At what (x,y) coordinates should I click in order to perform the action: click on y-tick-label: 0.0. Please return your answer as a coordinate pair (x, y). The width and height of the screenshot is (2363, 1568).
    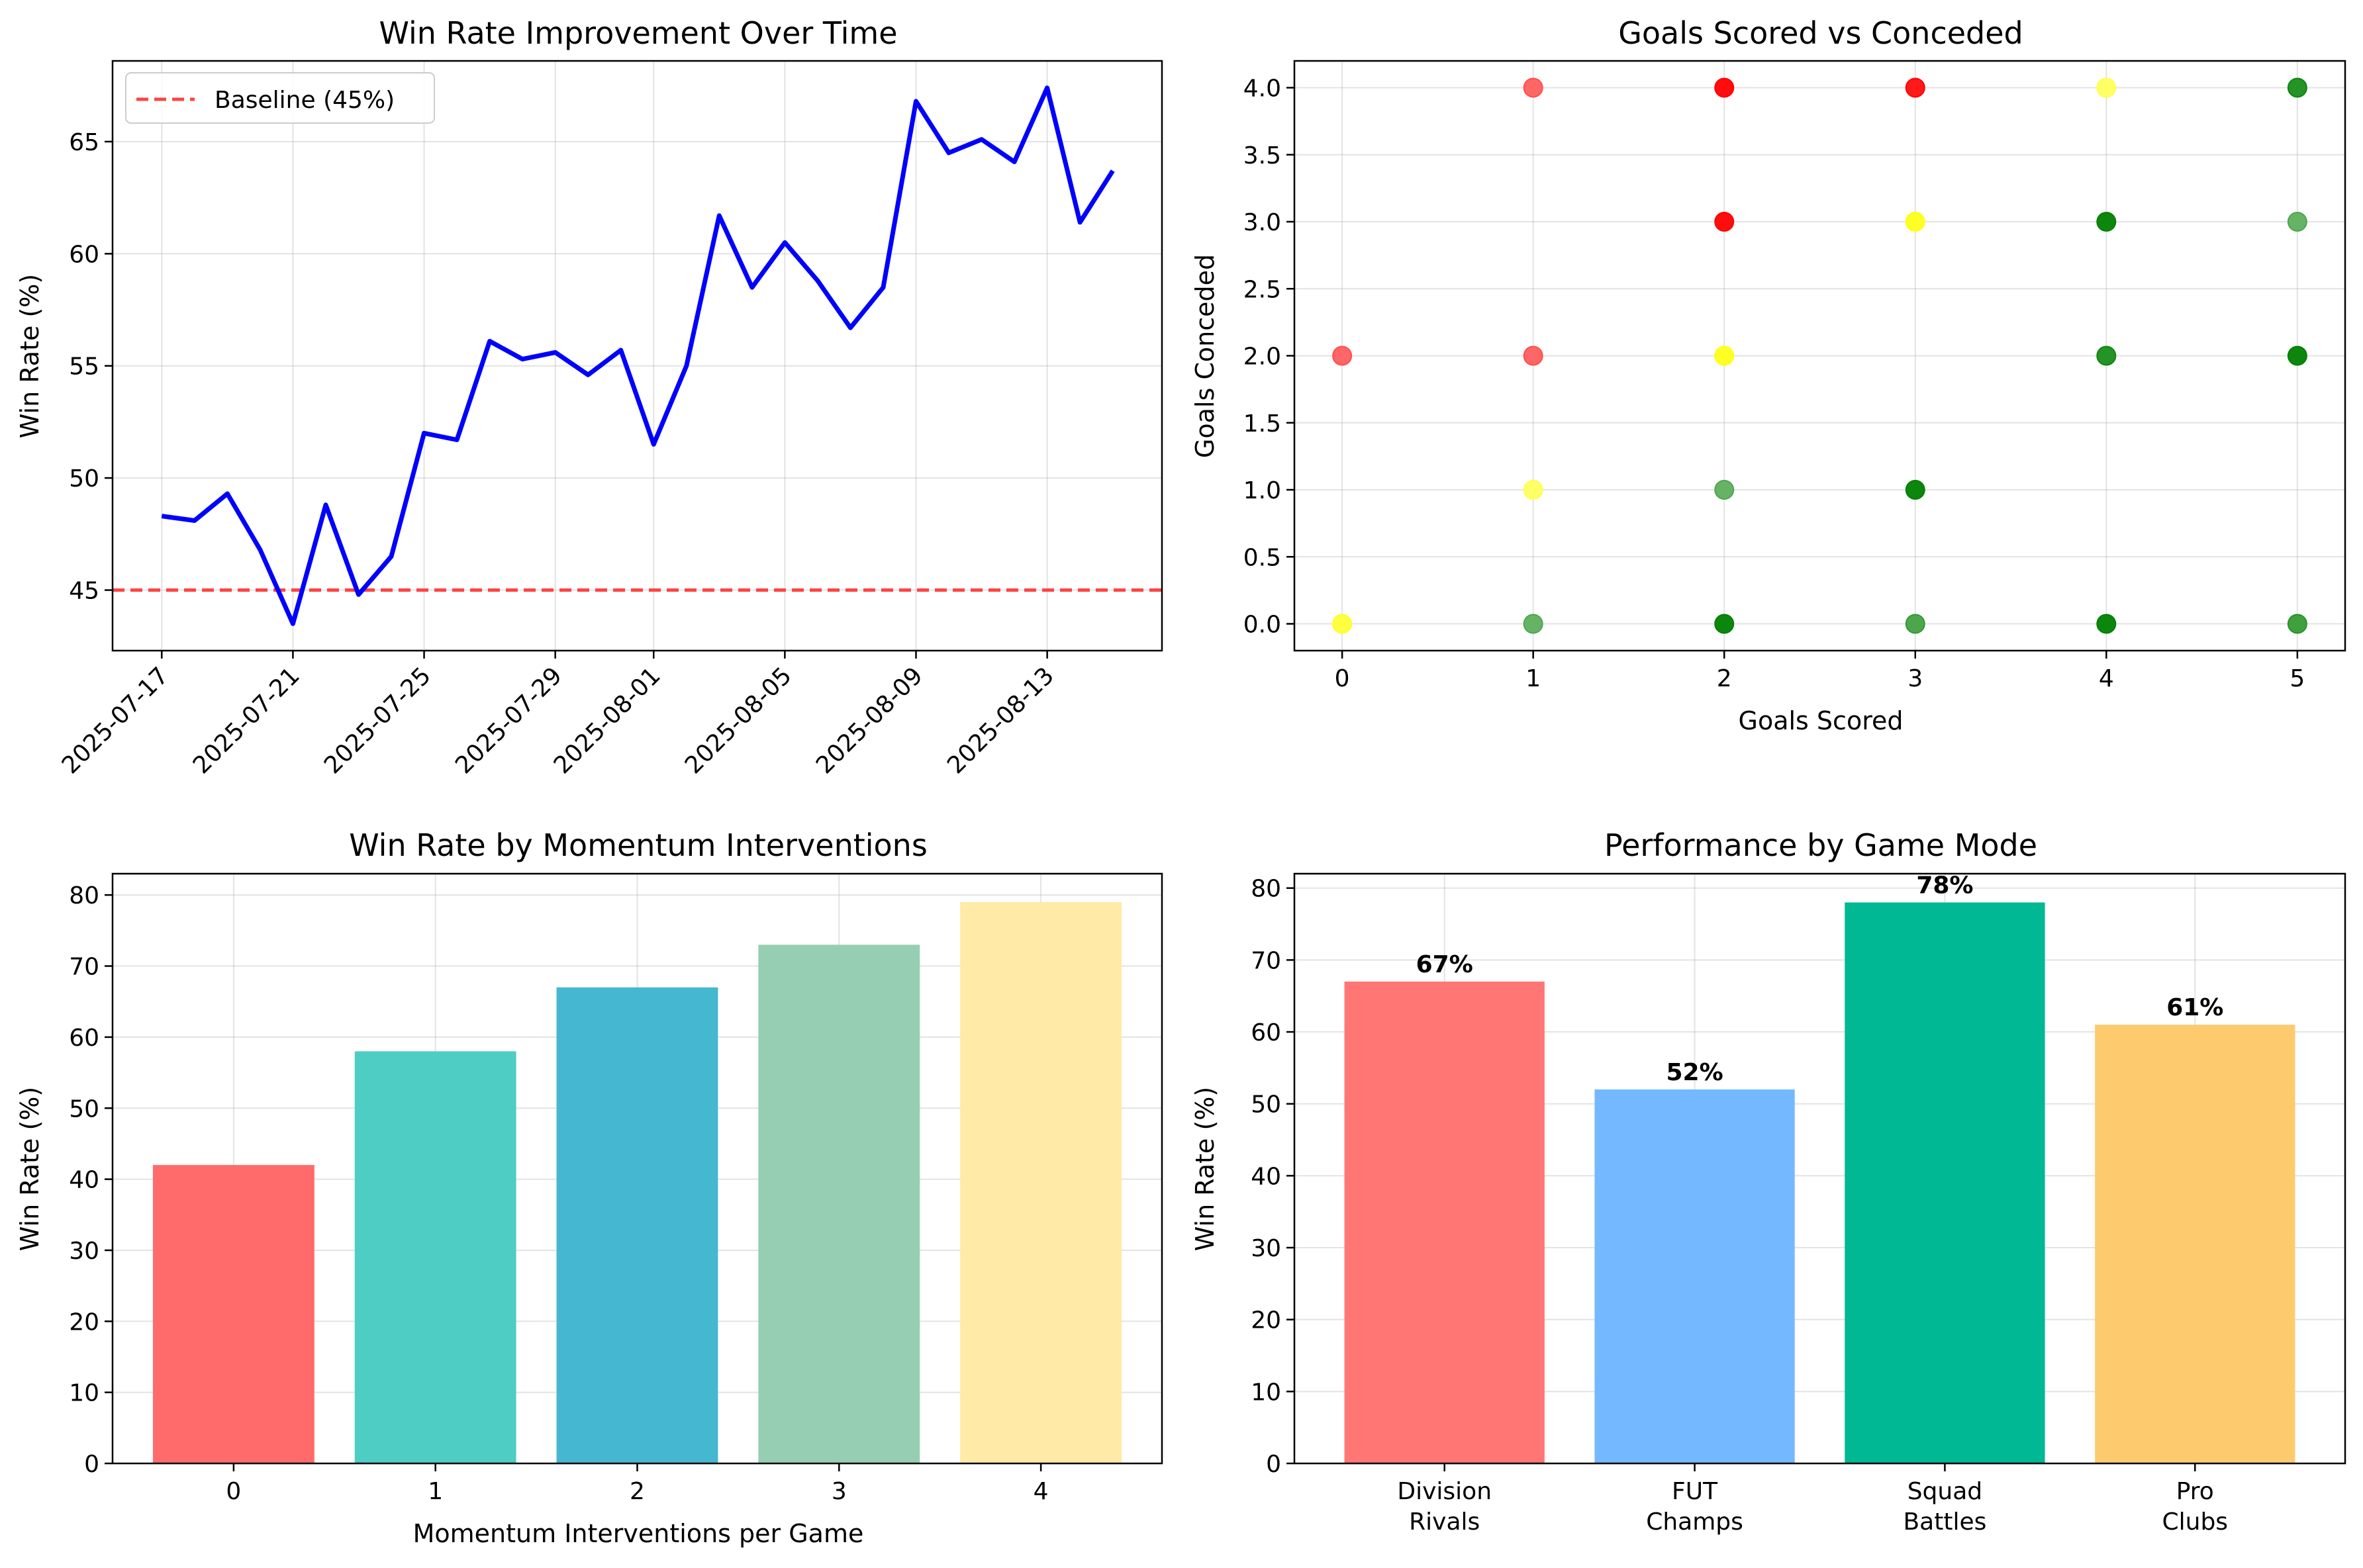
    Looking at the image, I should click on (1262, 625).